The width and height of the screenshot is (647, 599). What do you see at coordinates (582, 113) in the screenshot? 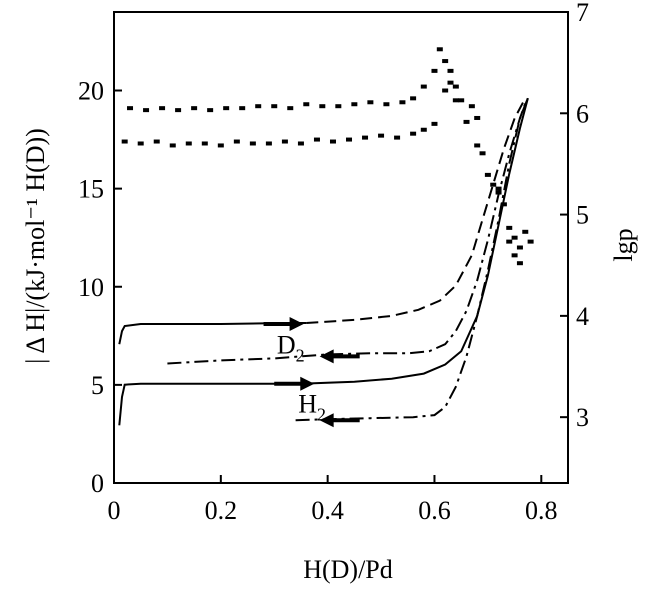
I see `y-right-tick-label: 6` at bounding box center [582, 113].